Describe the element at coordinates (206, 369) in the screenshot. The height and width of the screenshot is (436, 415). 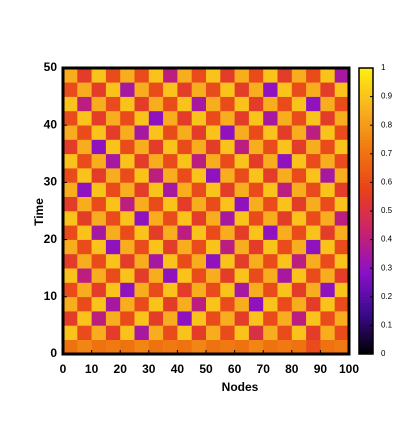
I see `x-tick-label: 50` at that location.